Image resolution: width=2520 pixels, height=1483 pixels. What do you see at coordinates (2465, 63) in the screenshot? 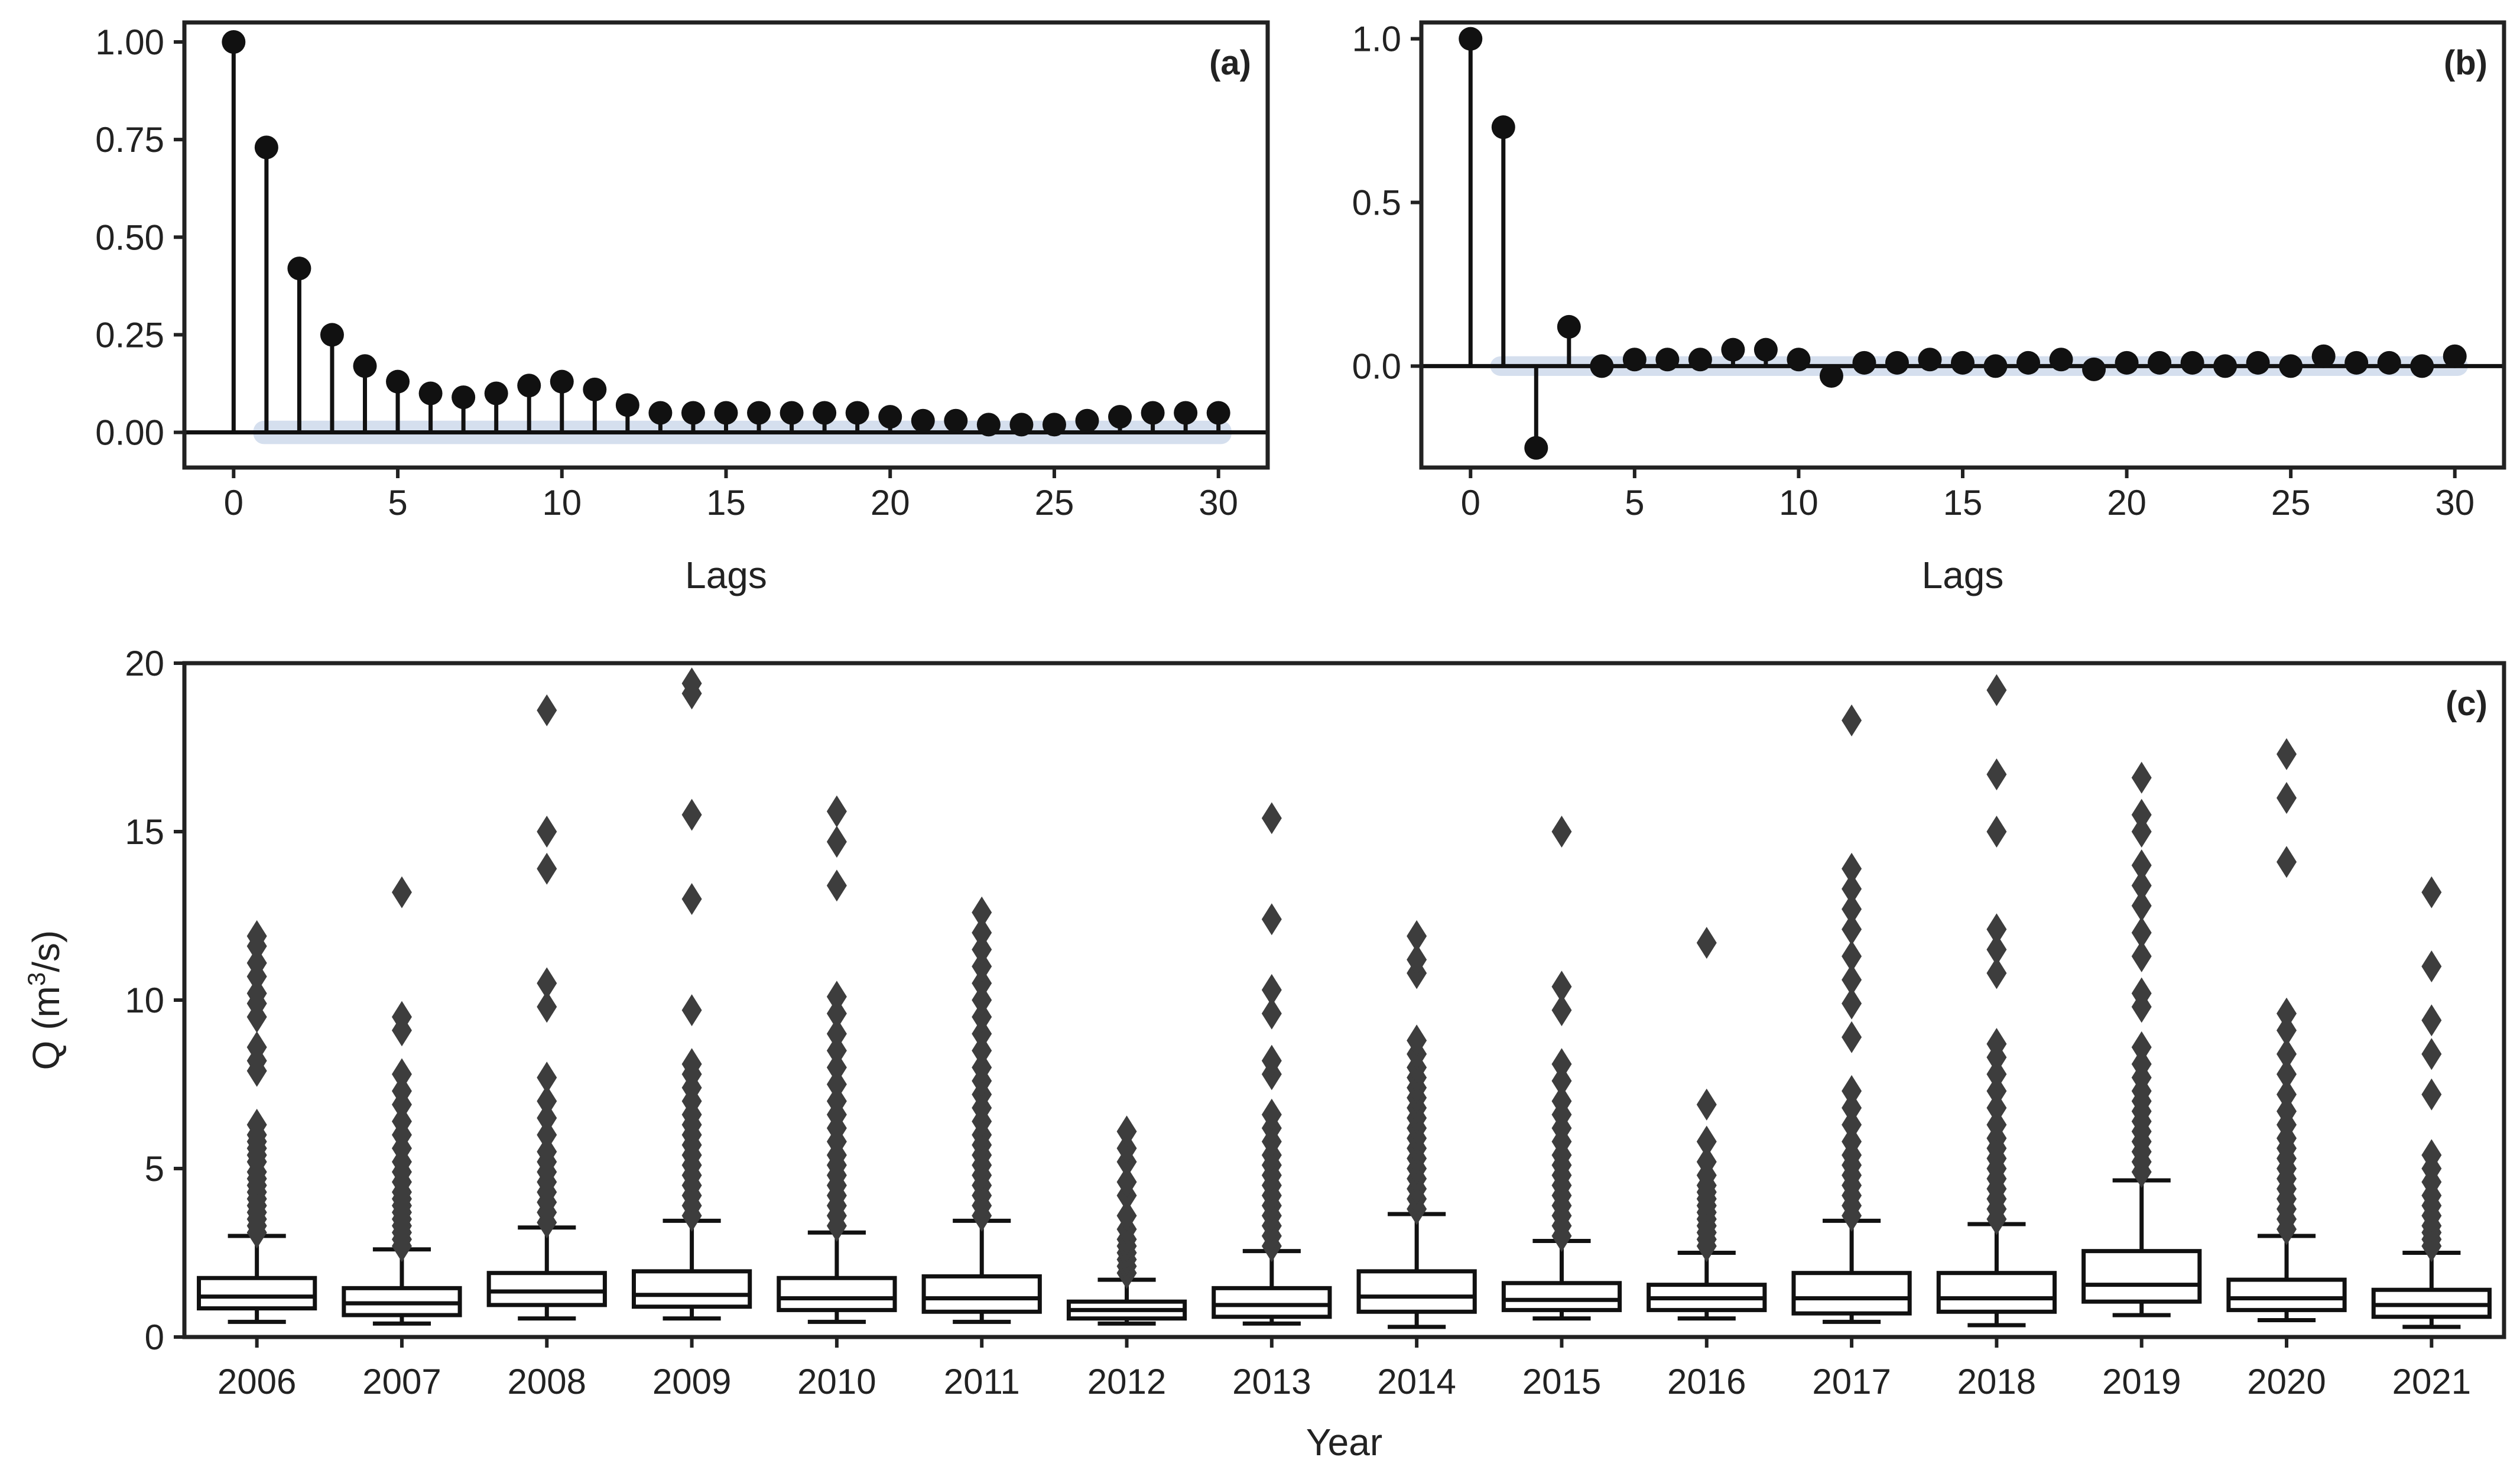
I see `panel-label: (b)` at bounding box center [2465, 63].